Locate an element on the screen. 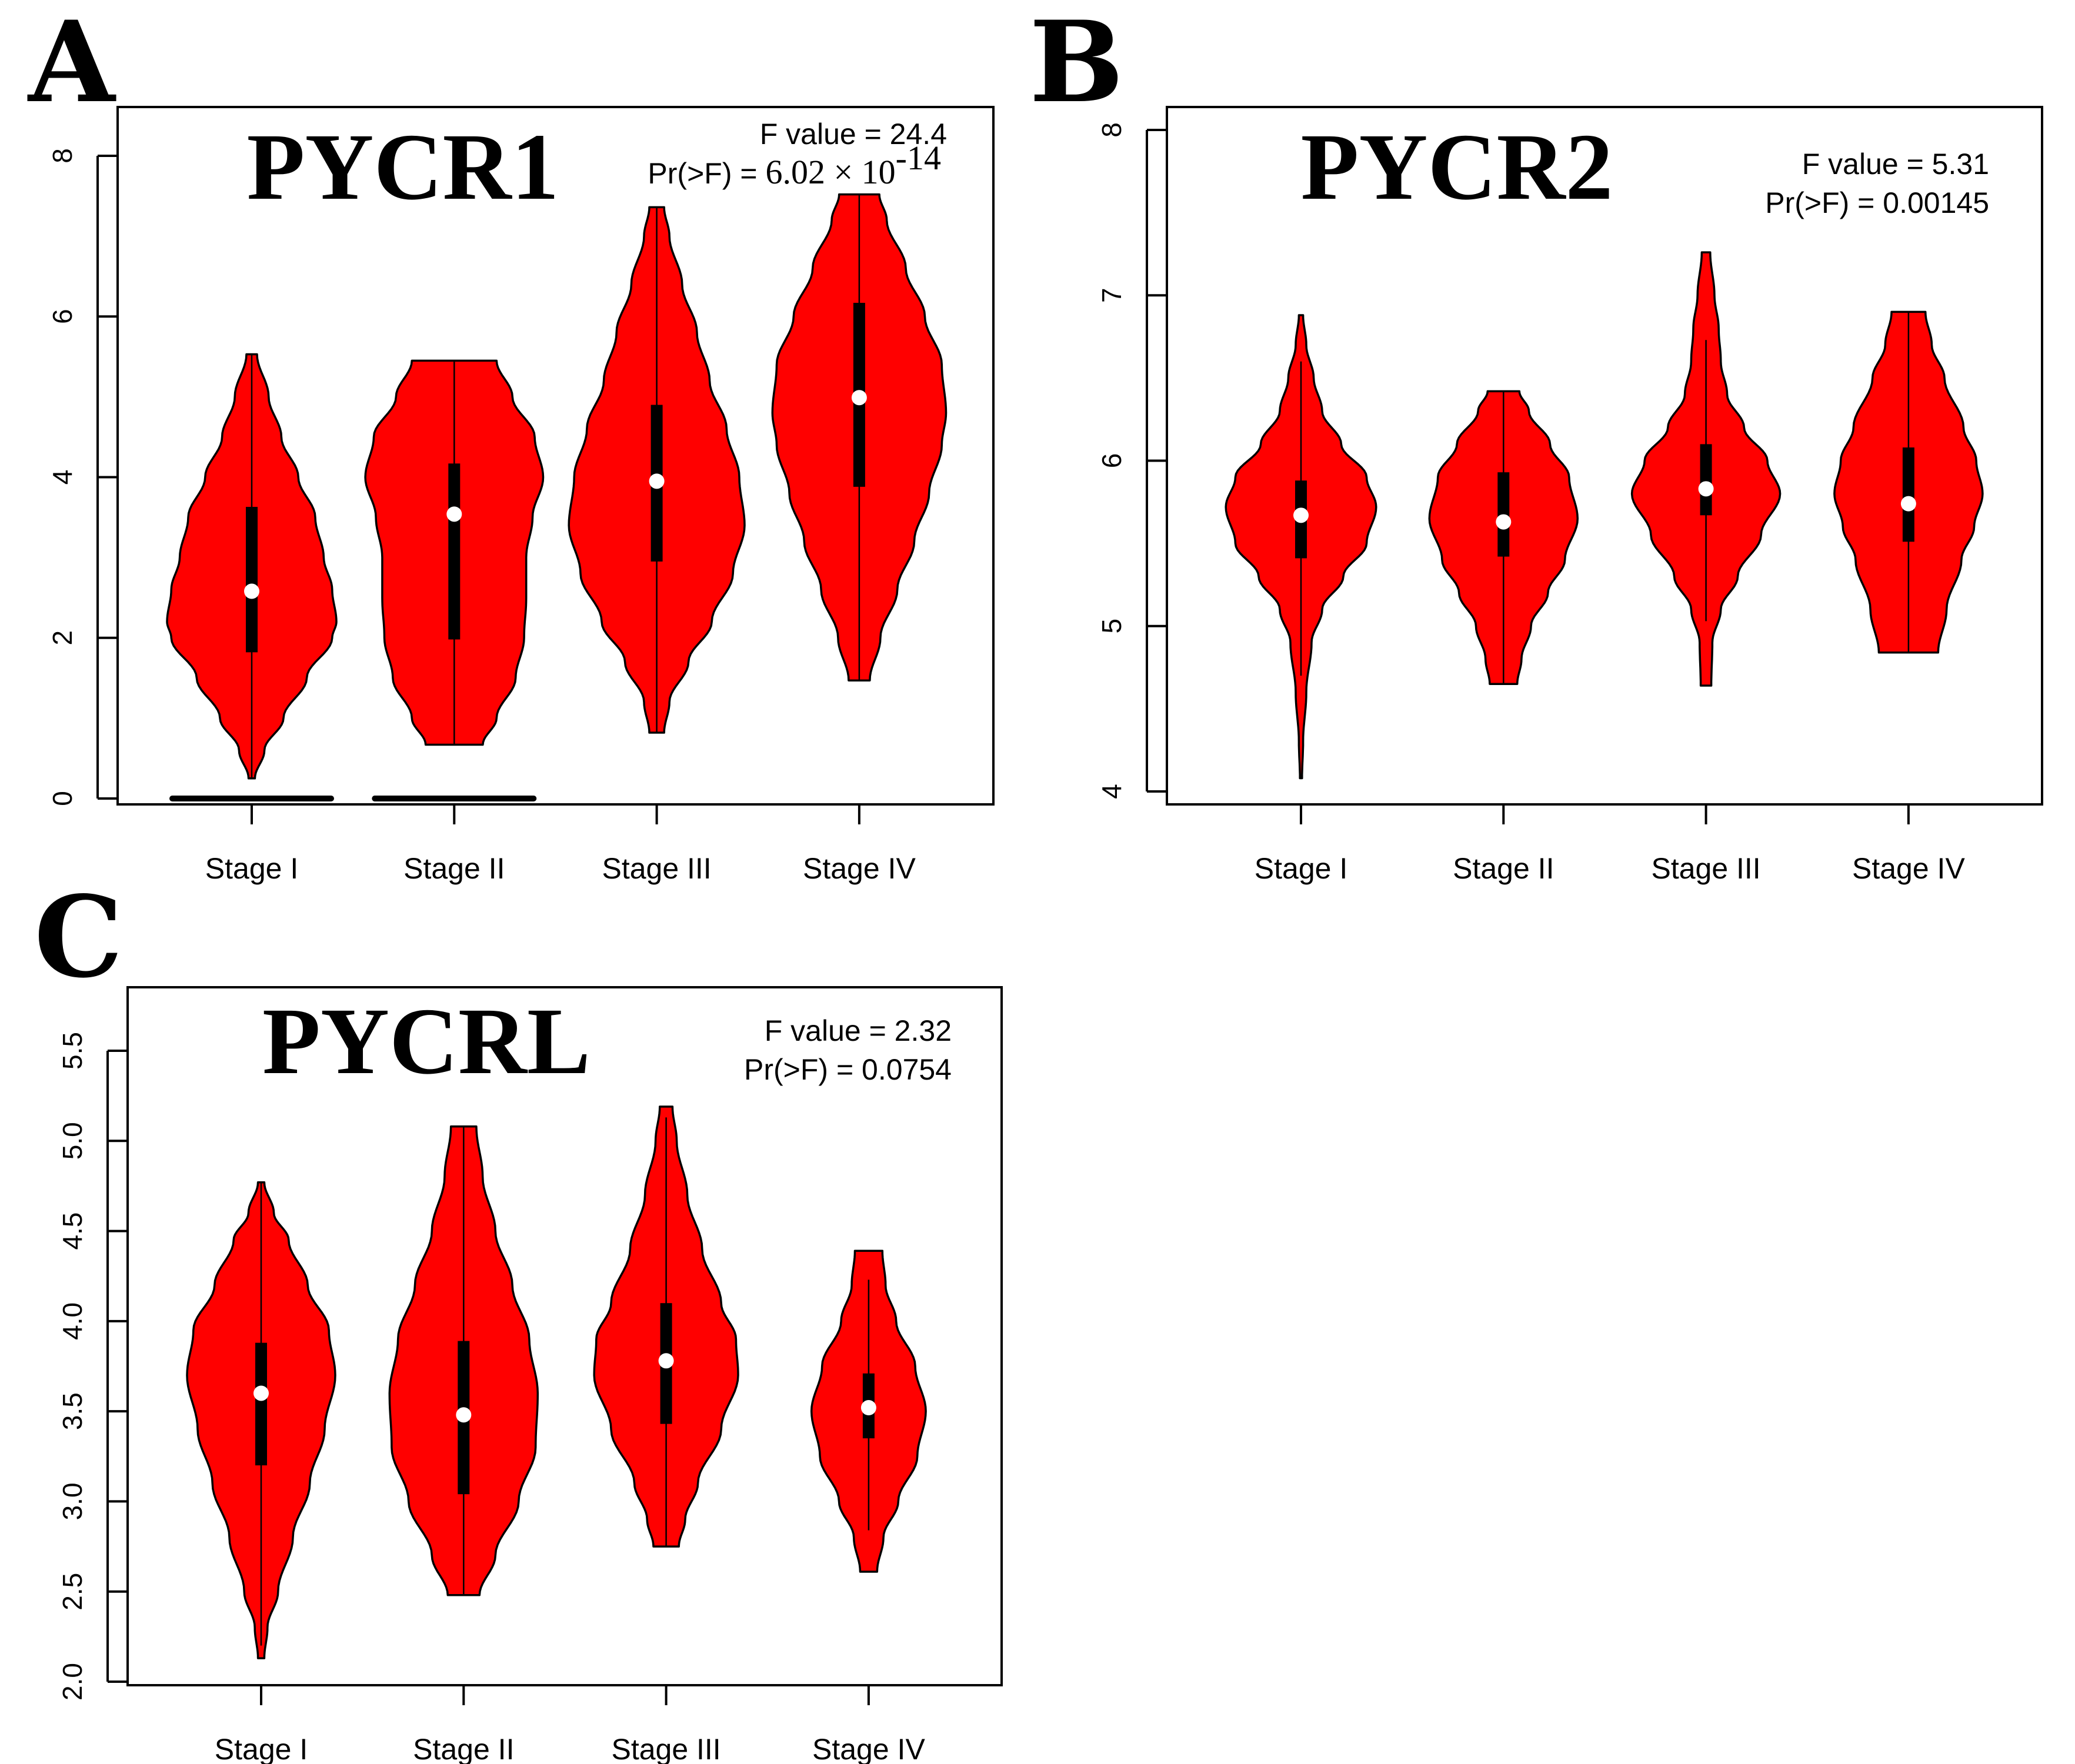  f-value-text: F value = 24.4 is located at coordinates (854, 134).